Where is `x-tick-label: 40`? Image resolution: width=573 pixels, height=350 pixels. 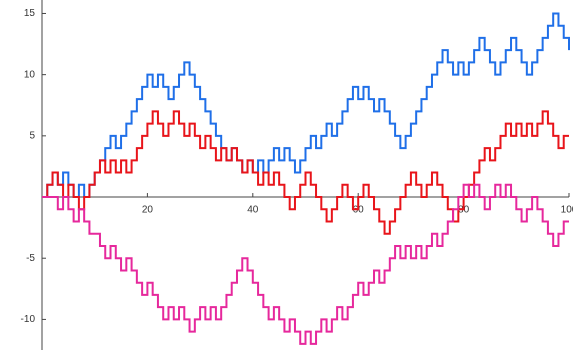
x-tick-label: 40 is located at coordinates (253, 210).